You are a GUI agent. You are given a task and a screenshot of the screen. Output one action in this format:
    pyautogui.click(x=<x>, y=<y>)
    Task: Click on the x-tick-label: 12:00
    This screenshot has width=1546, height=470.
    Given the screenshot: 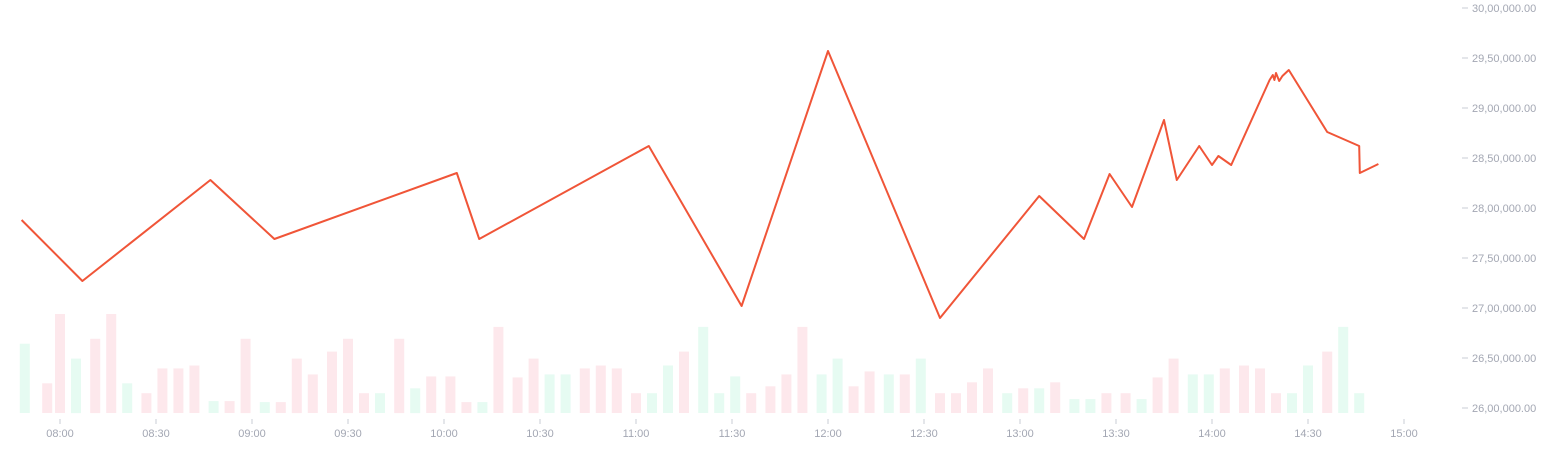 What is the action you would take?
    pyautogui.click(x=828, y=434)
    